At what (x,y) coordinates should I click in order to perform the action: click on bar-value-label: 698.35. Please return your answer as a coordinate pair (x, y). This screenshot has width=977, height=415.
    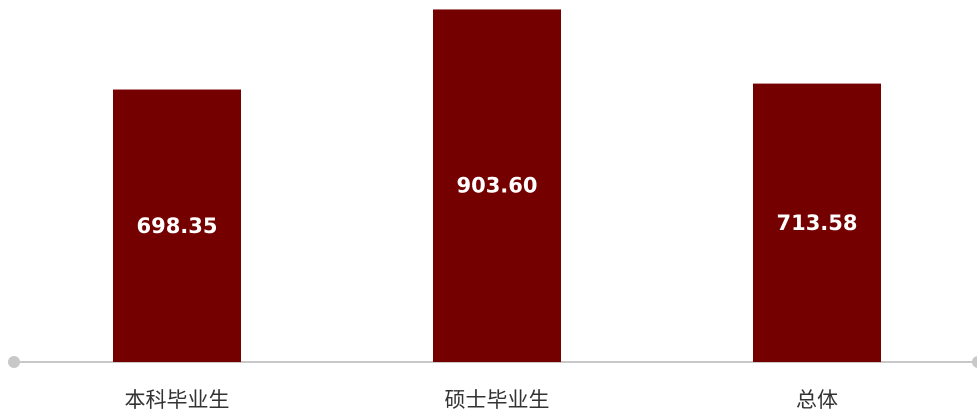
    Looking at the image, I should click on (176, 226).